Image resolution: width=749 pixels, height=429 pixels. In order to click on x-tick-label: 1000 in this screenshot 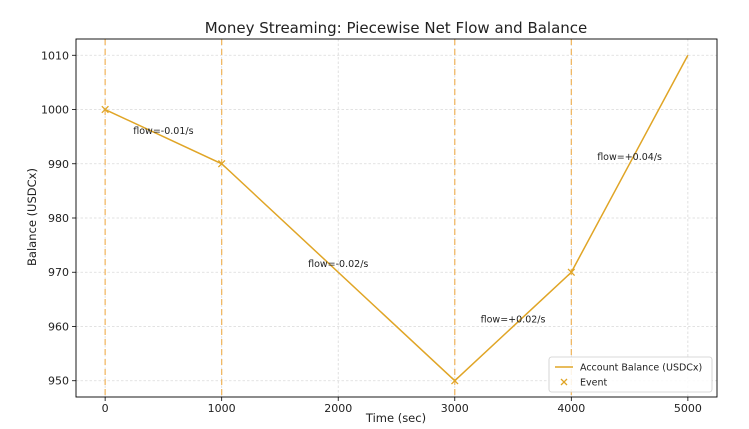, I will do `click(222, 408)`.